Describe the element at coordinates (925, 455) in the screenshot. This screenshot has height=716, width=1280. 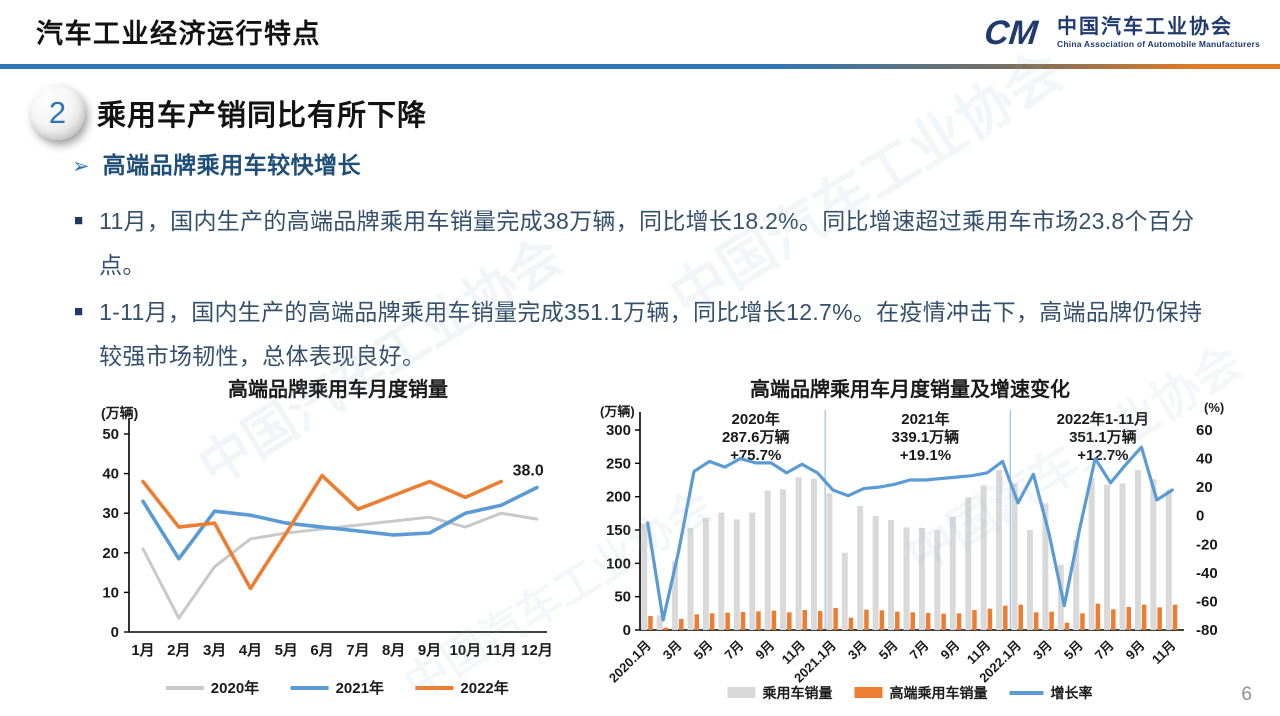
I see `svg-text: +19.1%` at that location.